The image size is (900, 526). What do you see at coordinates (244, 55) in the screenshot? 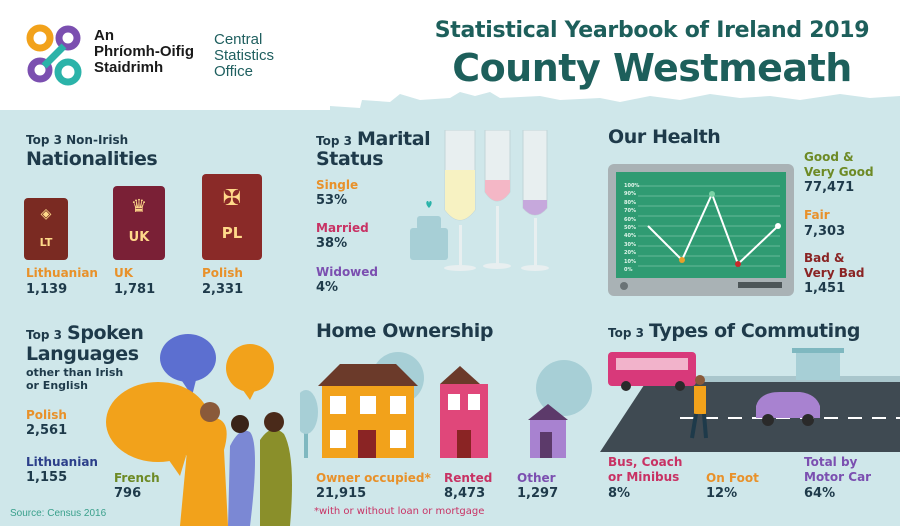
I see `org-name-english: Central Statistics Office` at bounding box center [244, 55].